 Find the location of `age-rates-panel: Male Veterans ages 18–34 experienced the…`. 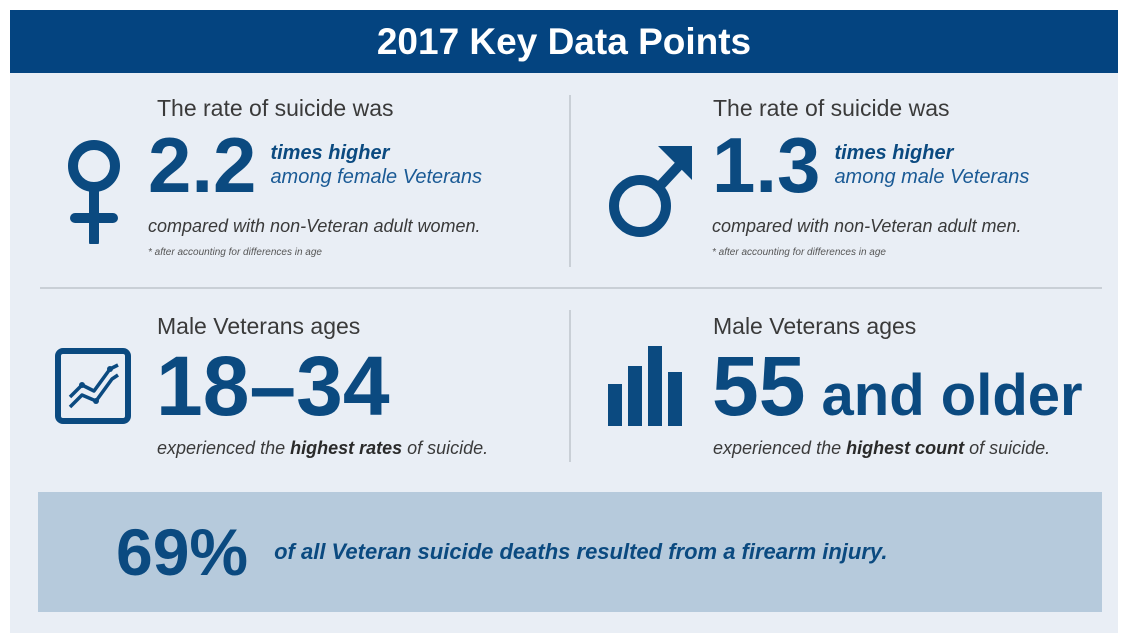

age-rates-panel: Male Veterans ages 18–34 experienced the… is located at coordinates (309, 386).